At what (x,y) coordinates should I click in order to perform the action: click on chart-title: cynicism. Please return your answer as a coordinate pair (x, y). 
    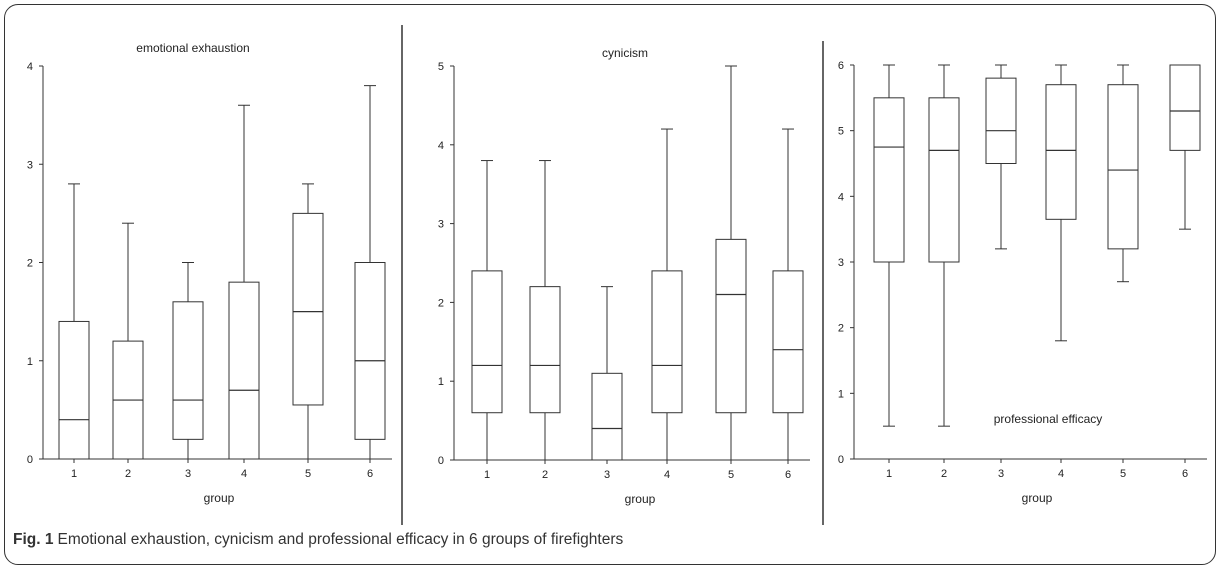
    Looking at the image, I should click on (625, 53).